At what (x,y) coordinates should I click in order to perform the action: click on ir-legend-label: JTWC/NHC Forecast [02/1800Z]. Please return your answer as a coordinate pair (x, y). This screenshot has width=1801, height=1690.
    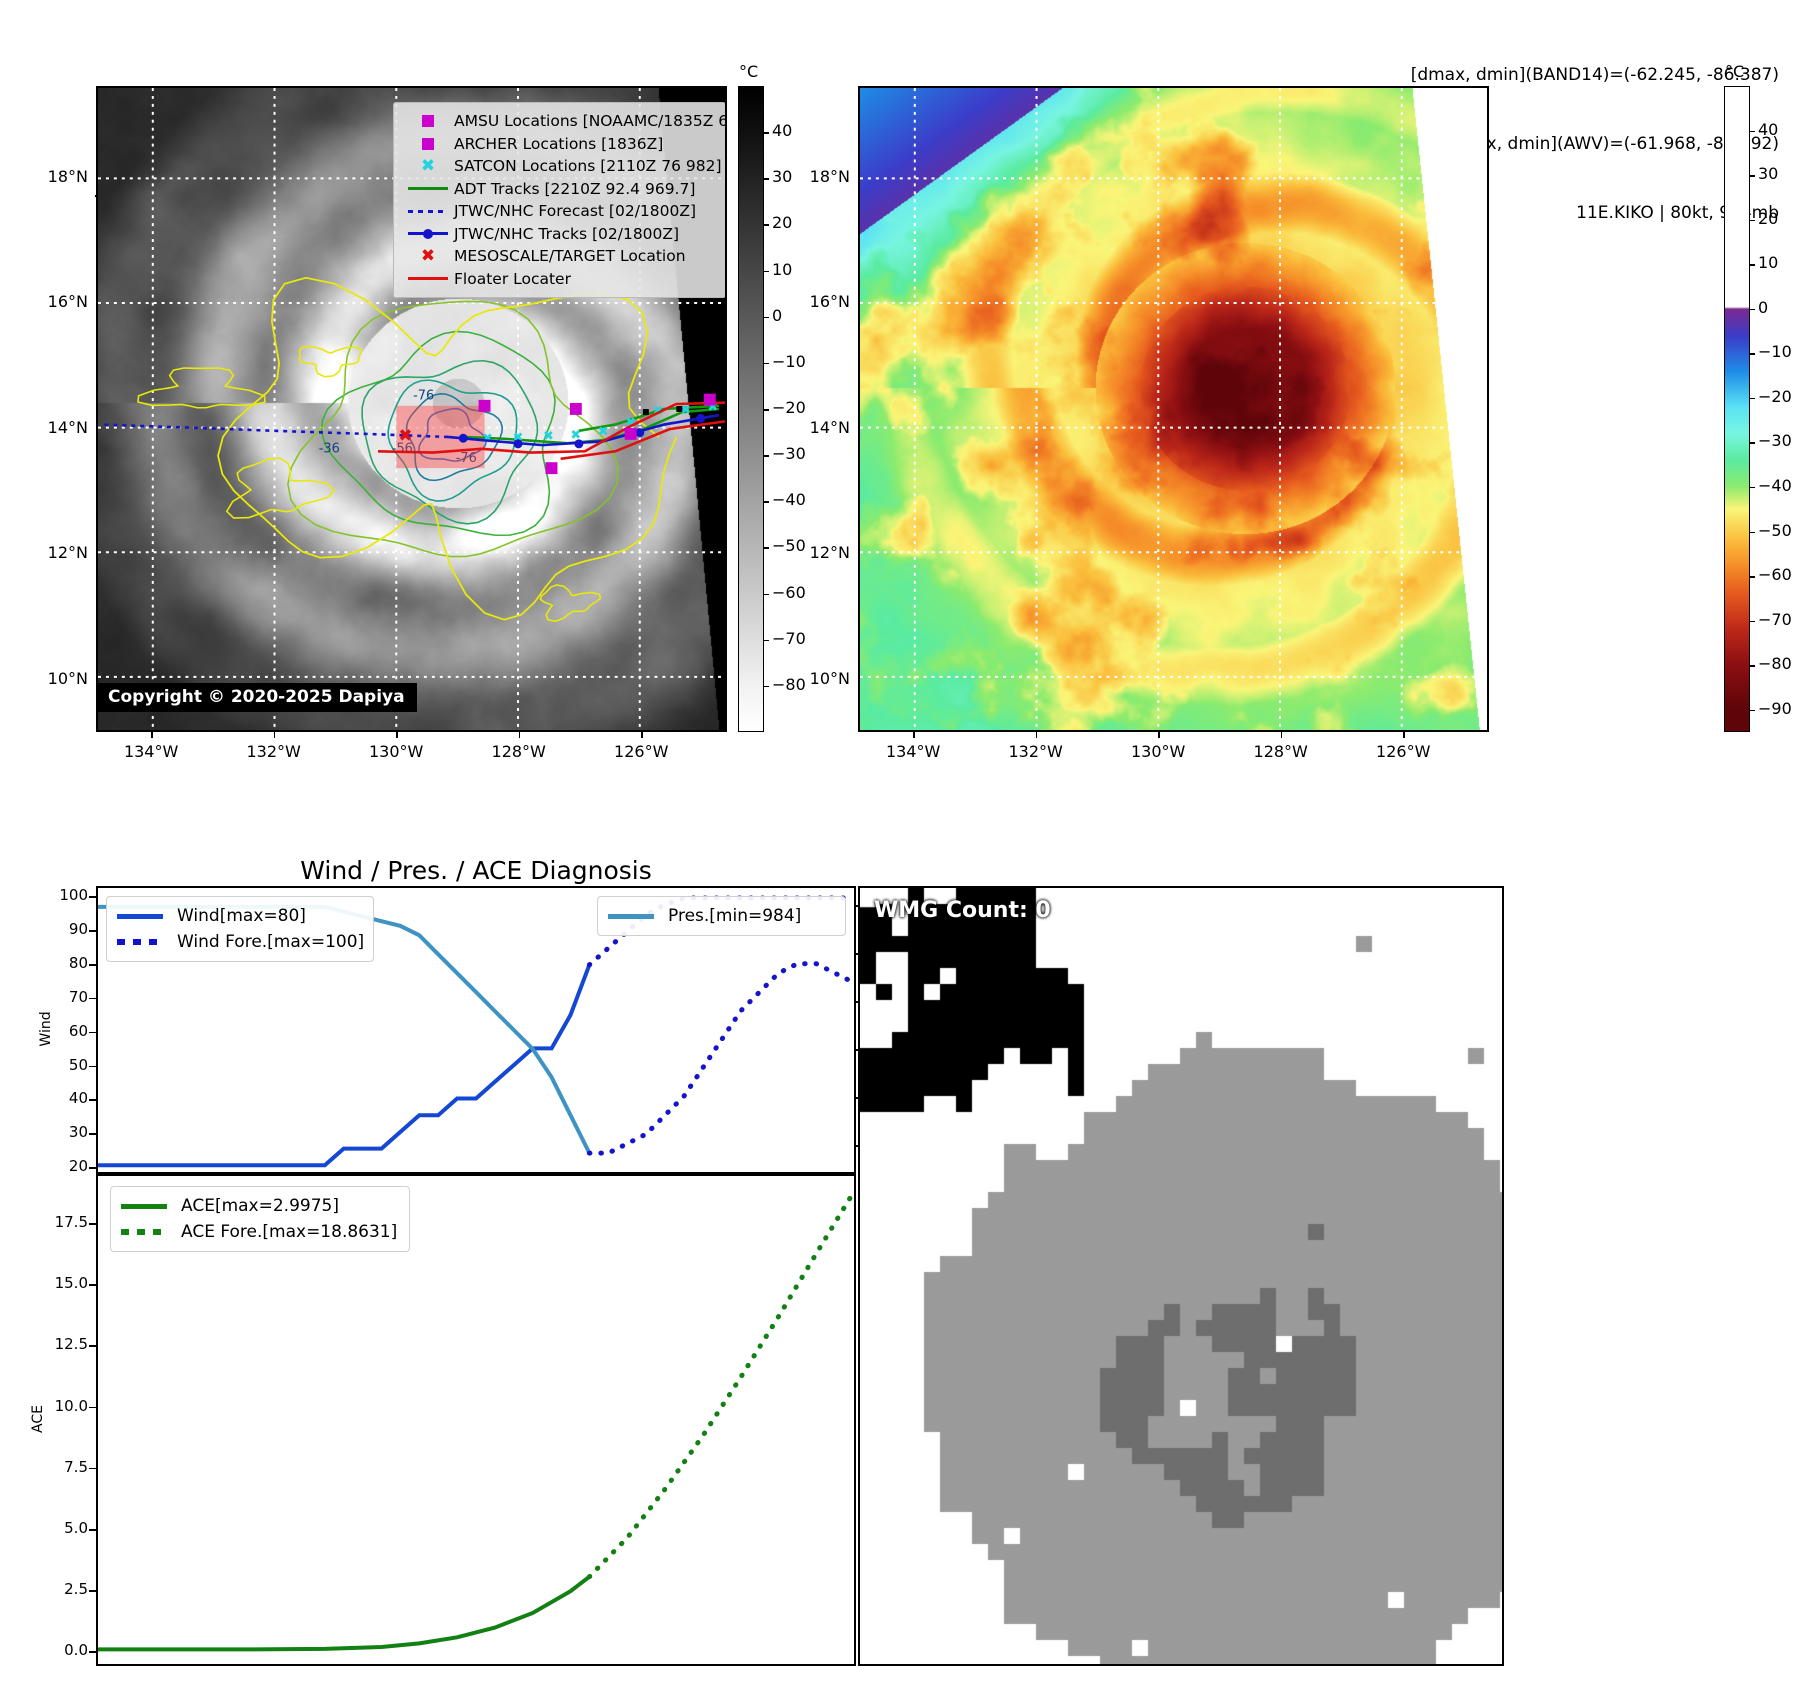
    Looking at the image, I should click on (575, 211).